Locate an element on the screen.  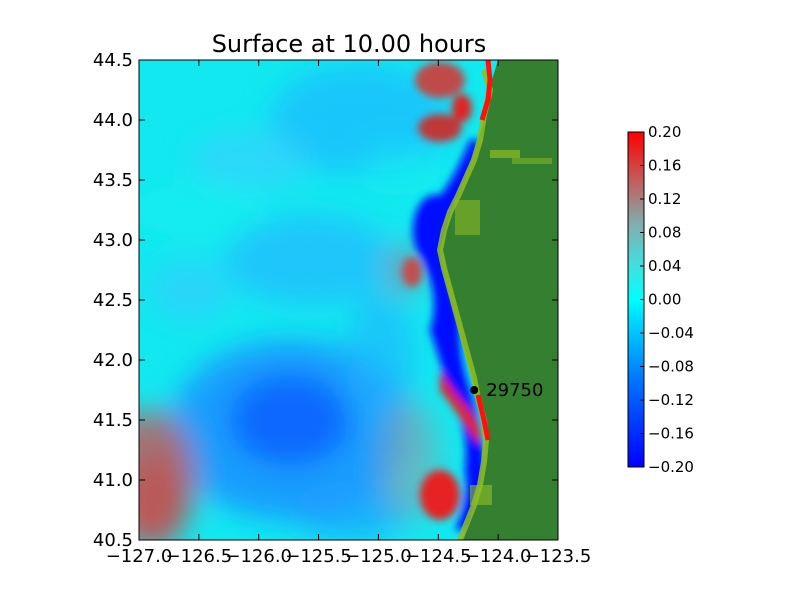
x-tick-label: −125.5 is located at coordinates (318, 556).